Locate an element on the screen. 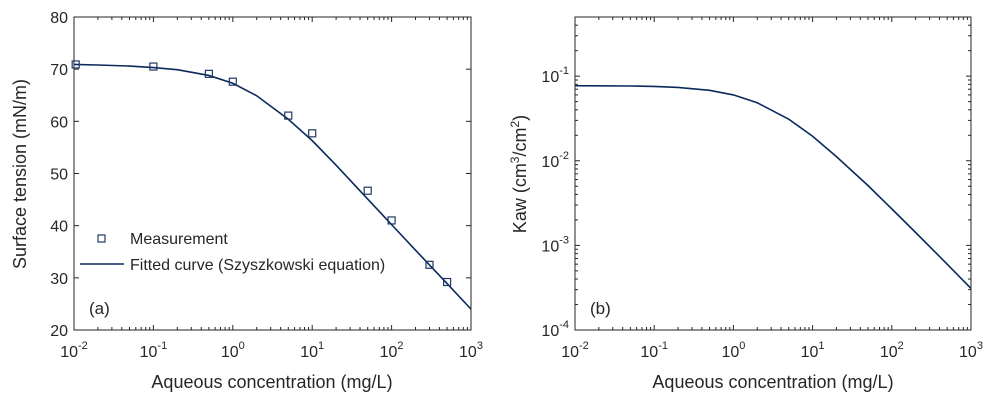 The image size is (997, 400). panel-a-ytick-label: 70 is located at coordinates (59, 70).